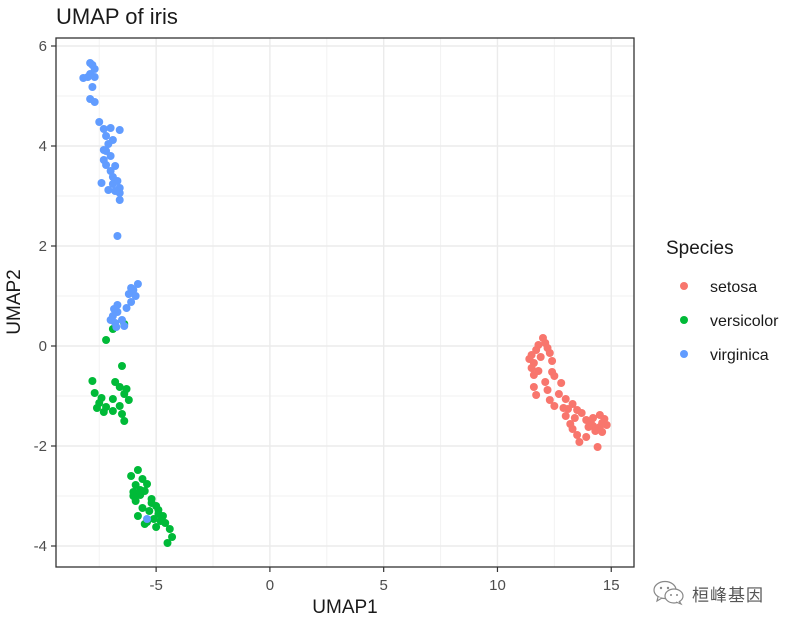 This screenshot has height=626, width=792. Describe the element at coordinates (739, 355) in the screenshot. I see `legend-label-virginica: virginica` at that location.